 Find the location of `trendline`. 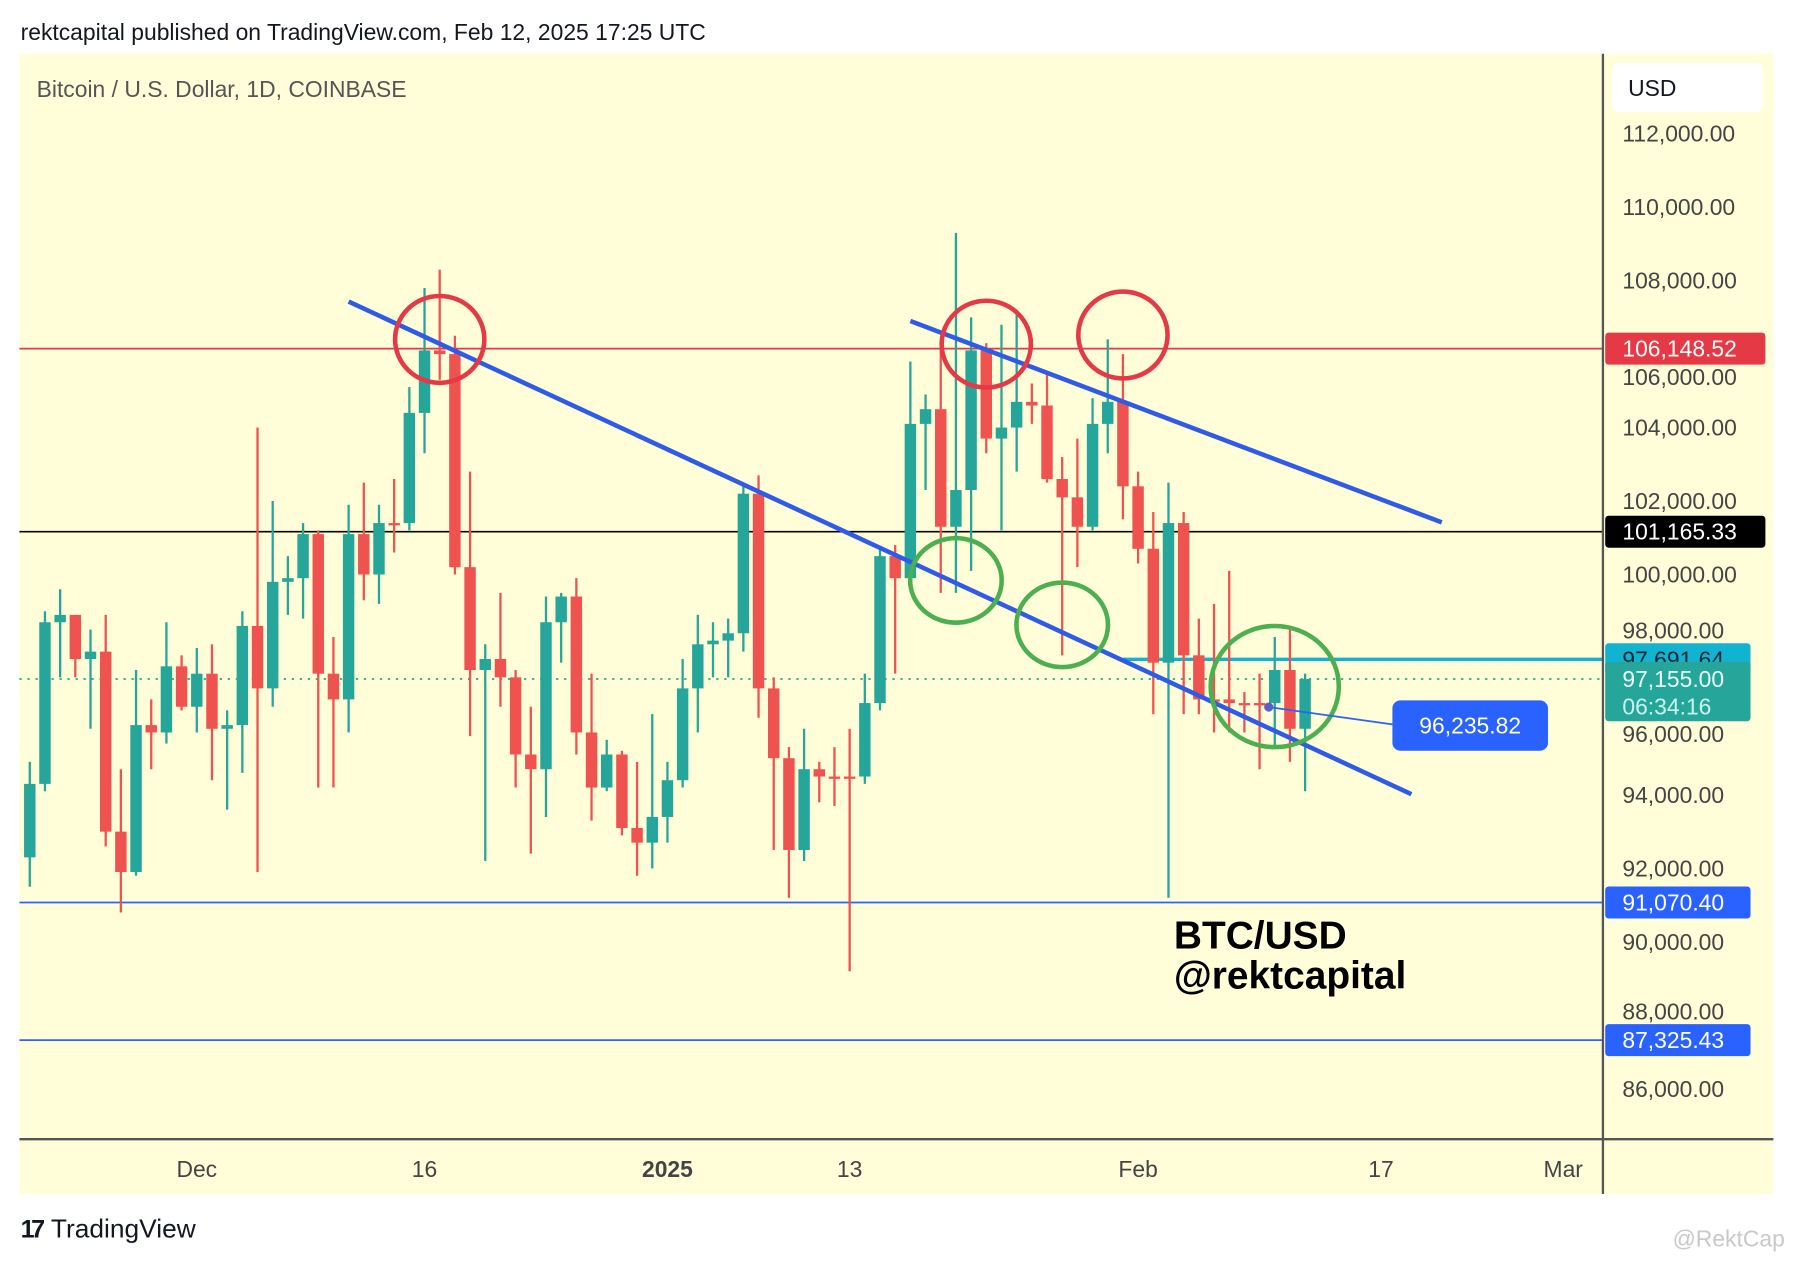

trendline is located at coordinates (1176, 421).